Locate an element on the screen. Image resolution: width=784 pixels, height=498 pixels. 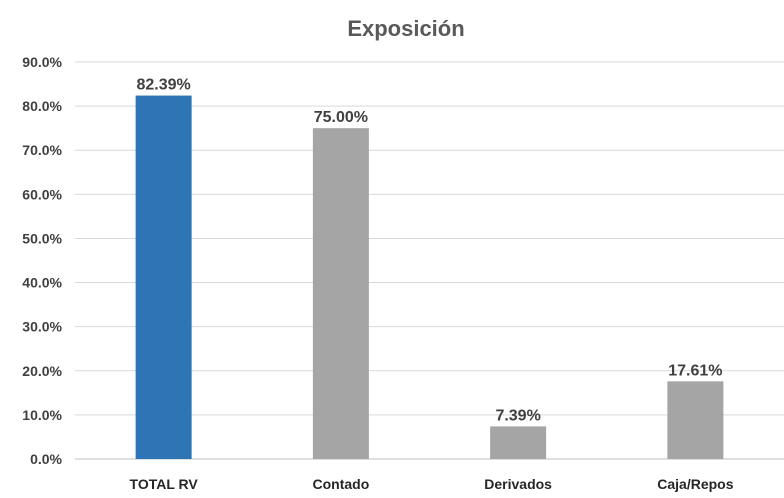
y-tick-label: 30.0% is located at coordinates (42, 327).